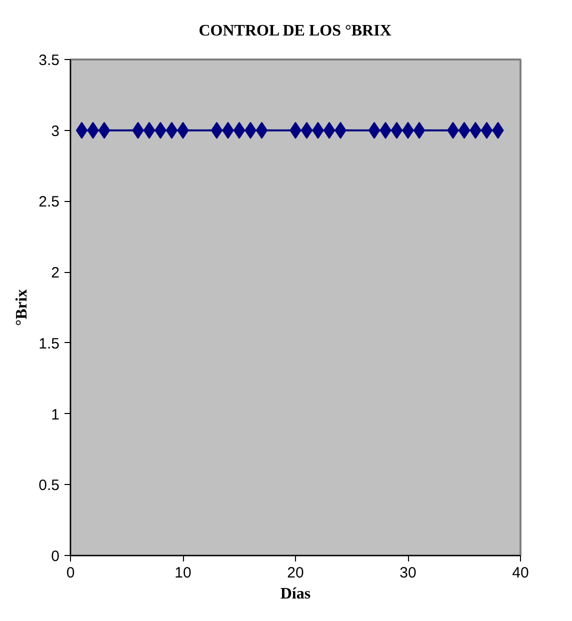 This screenshot has height=621, width=572. What do you see at coordinates (22, 307) in the screenshot?
I see `y-axis-title: °Brix` at bounding box center [22, 307].